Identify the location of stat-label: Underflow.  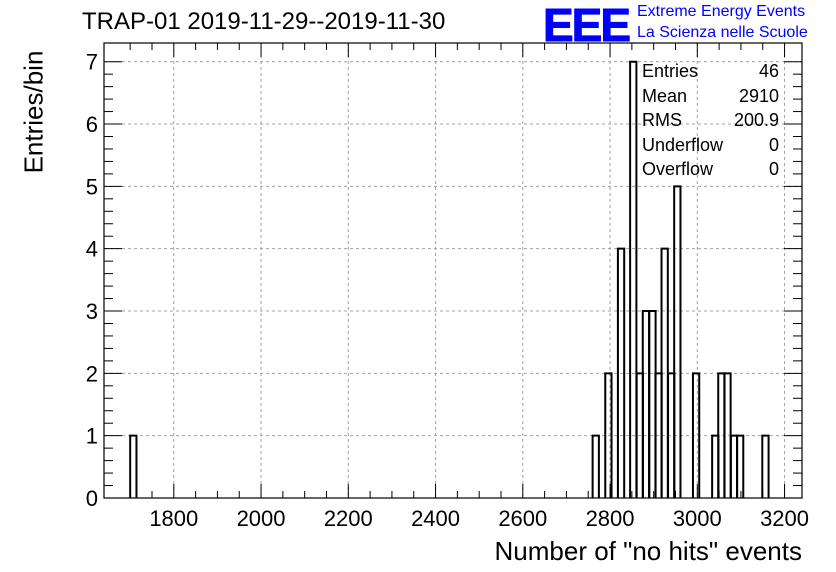
(683, 144).